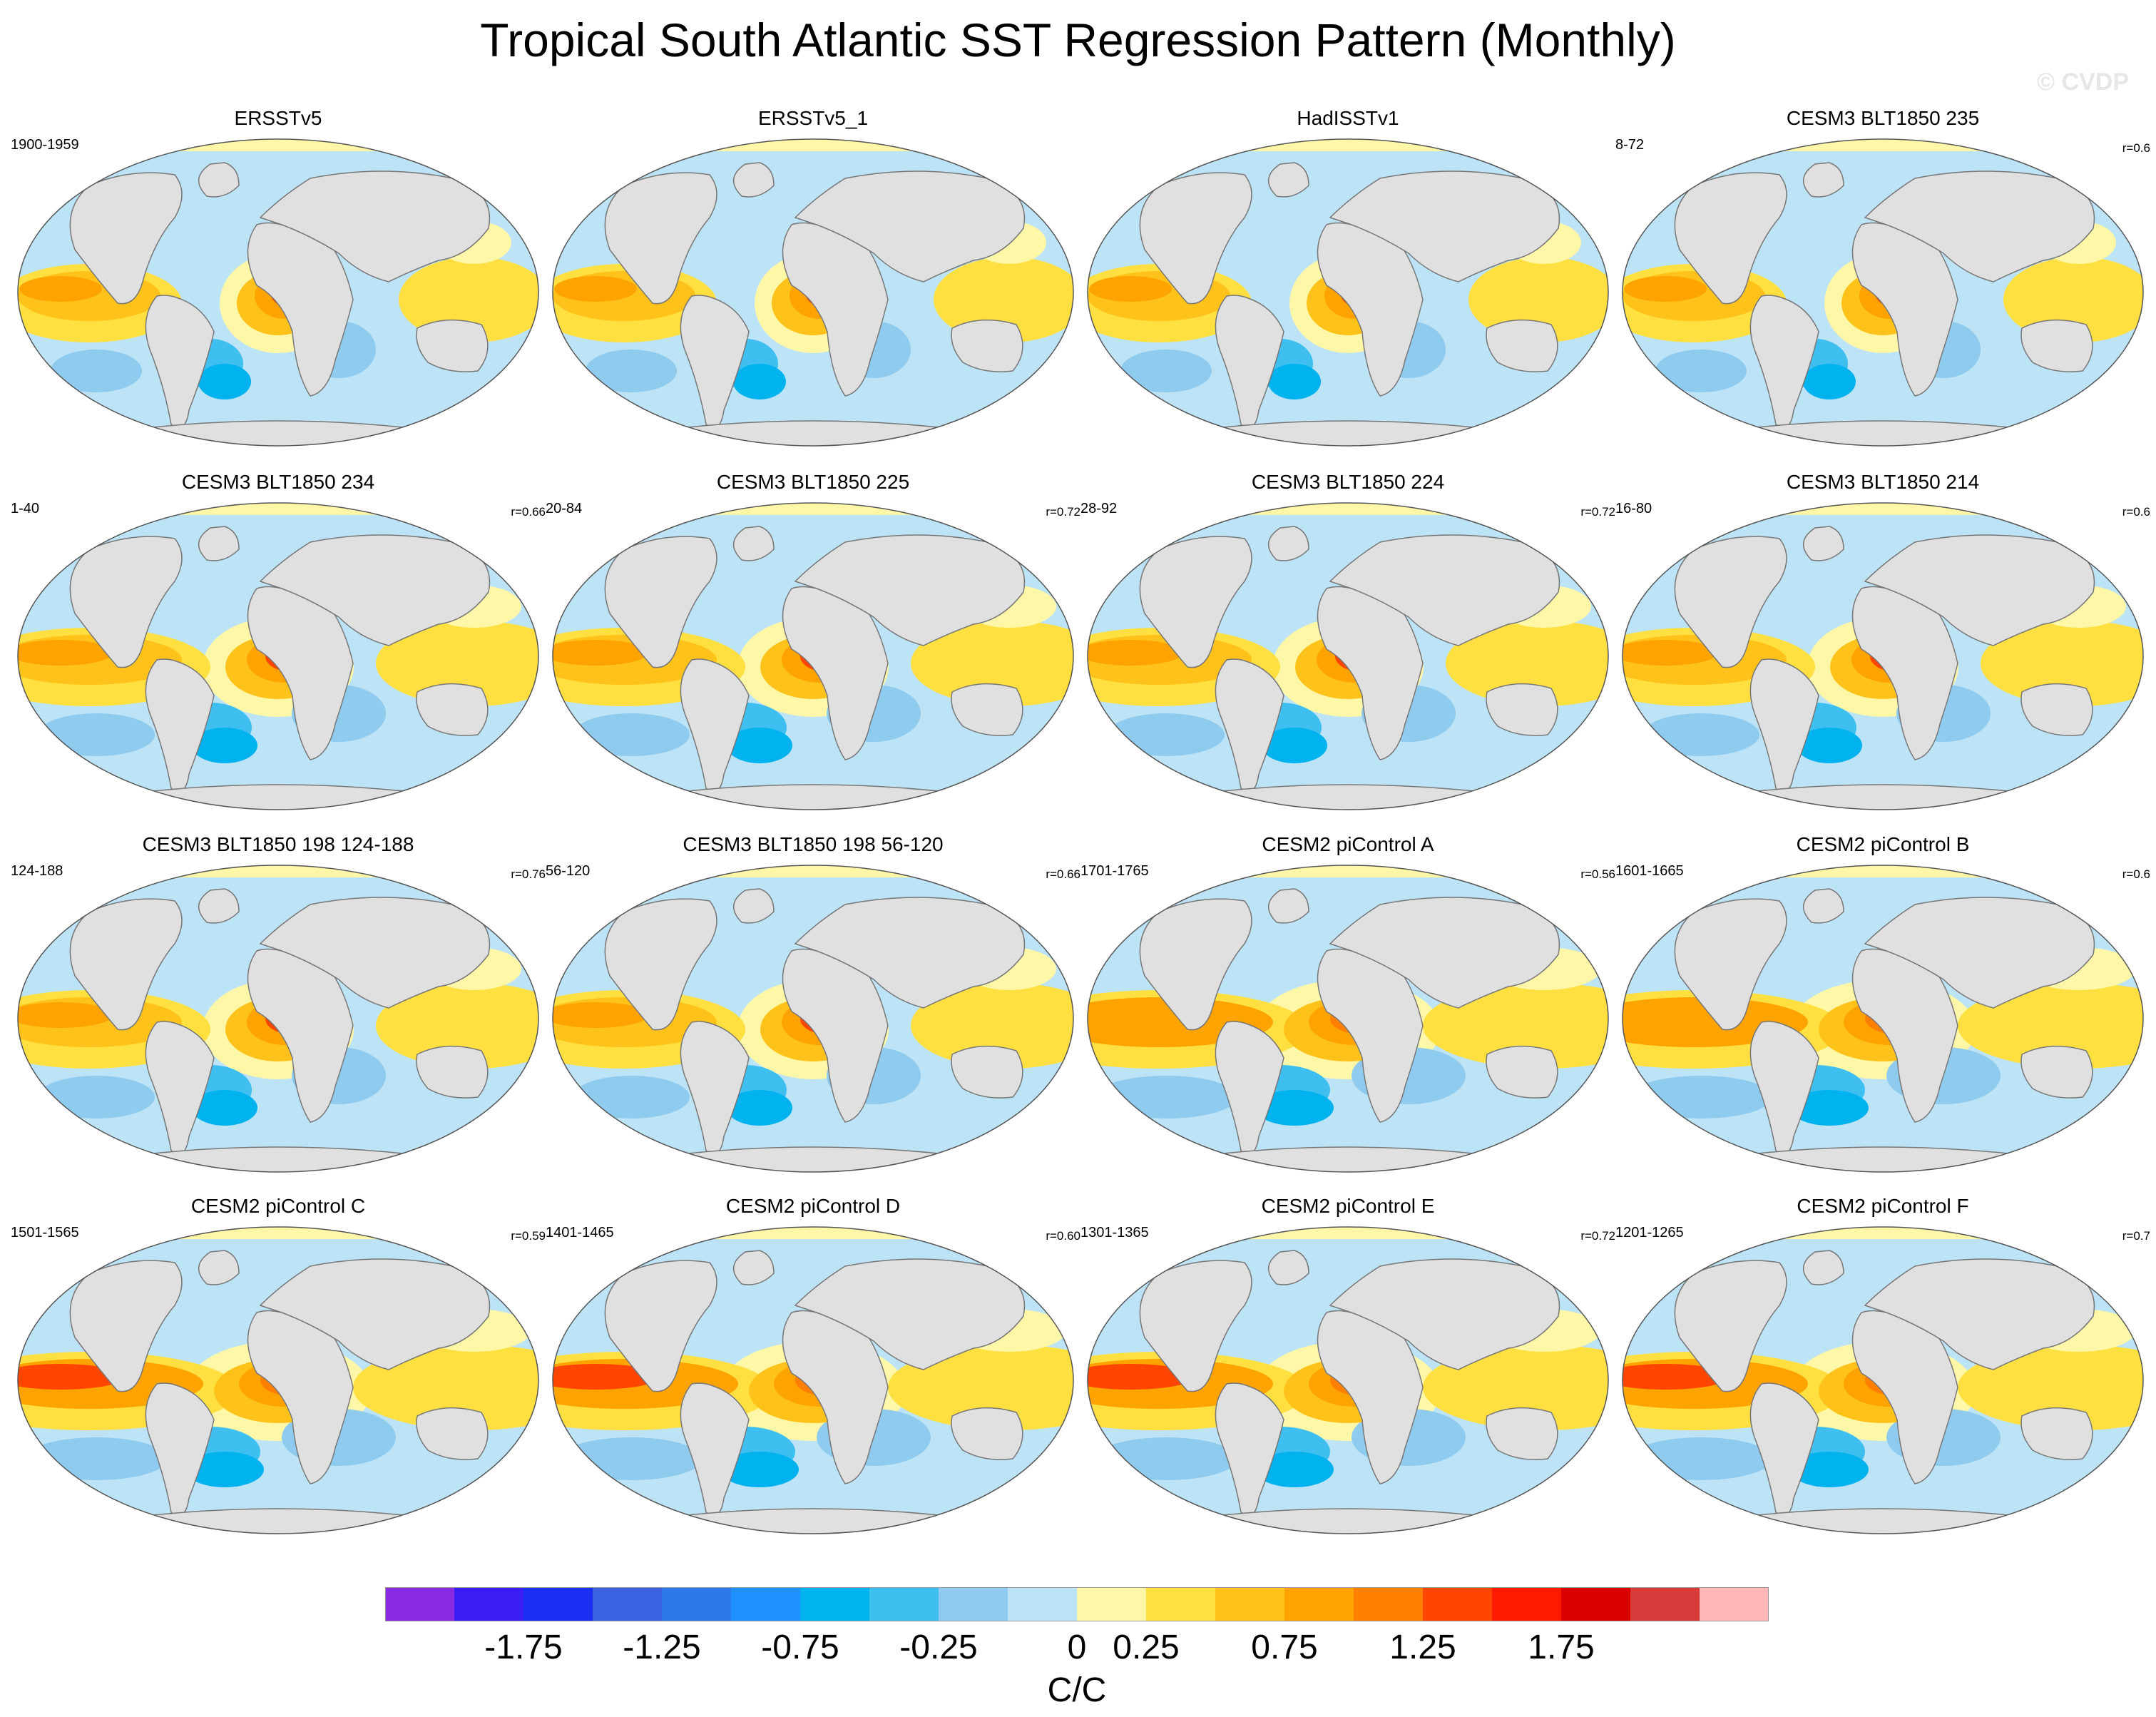 The width and height of the screenshot is (2156, 1717). What do you see at coordinates (278, 482) in the screenshot?
I see `panel-title: CESM3 BLT1850 234` at bounding box center [278, 482].